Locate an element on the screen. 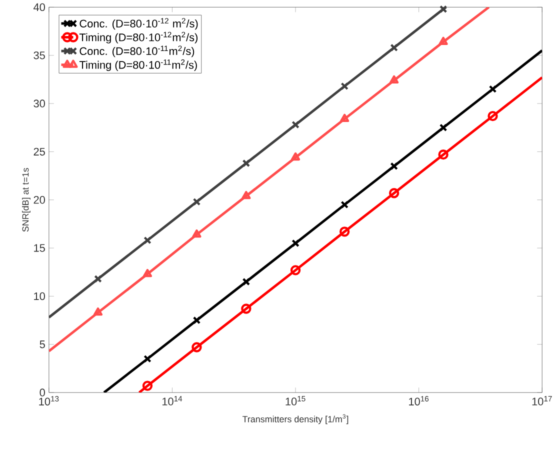 The height and width of the screenshot is (454, 556). y-tick-label: 15 is located at coordinates (39, 248).